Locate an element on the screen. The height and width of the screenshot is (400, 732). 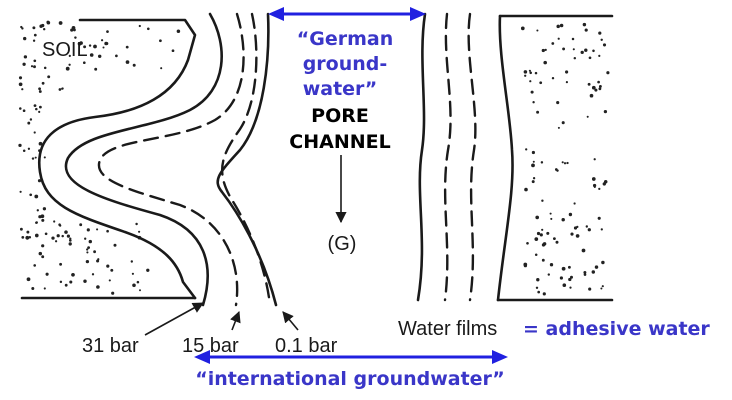
water-films-label: Water films is located at coordinates (447, 329).